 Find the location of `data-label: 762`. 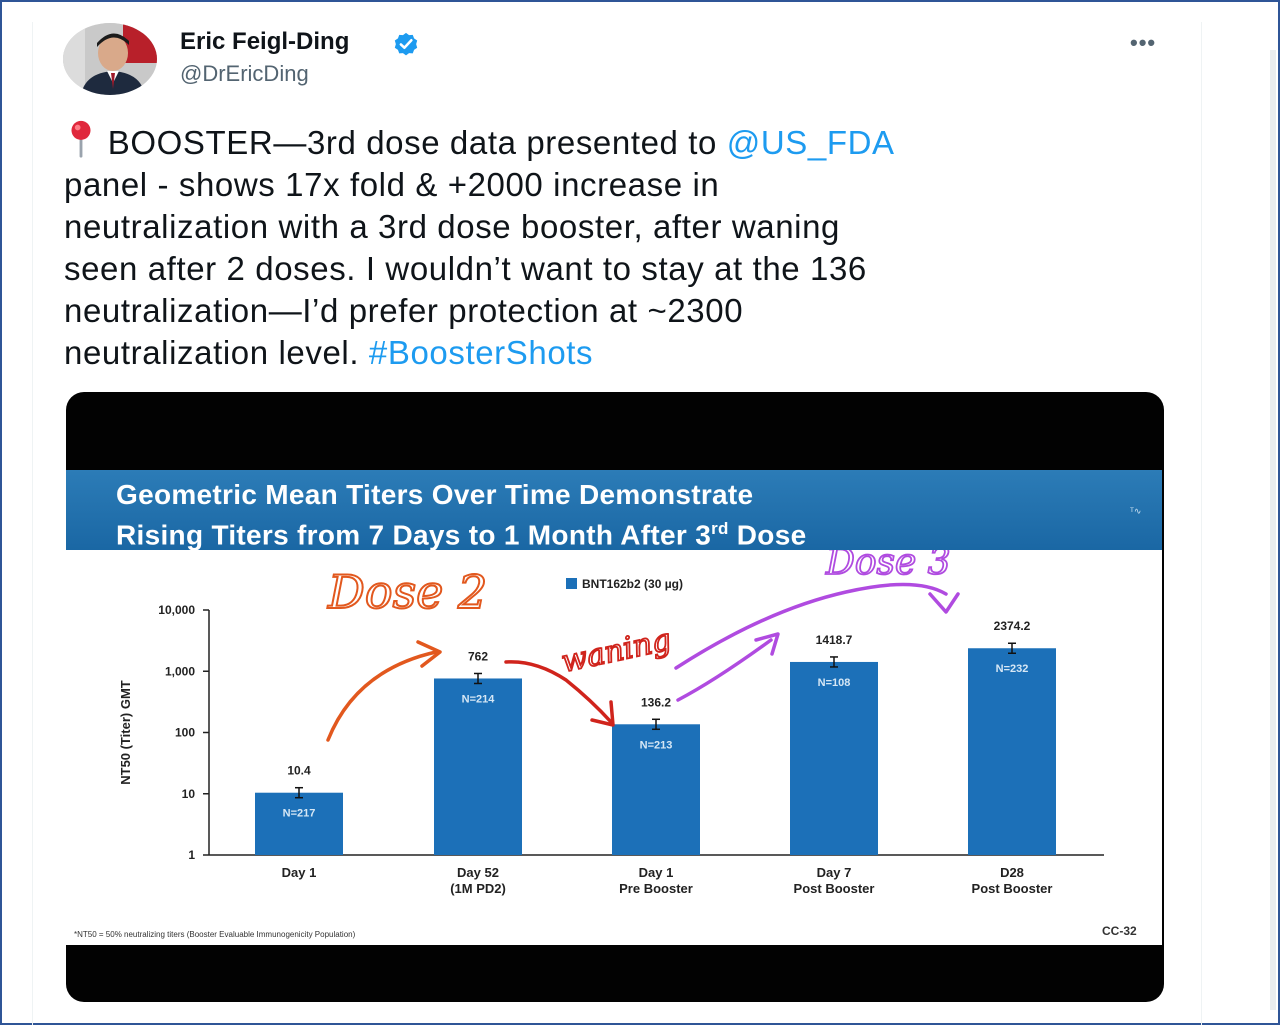

data-label: 762 is located at coordinates (478, 656).